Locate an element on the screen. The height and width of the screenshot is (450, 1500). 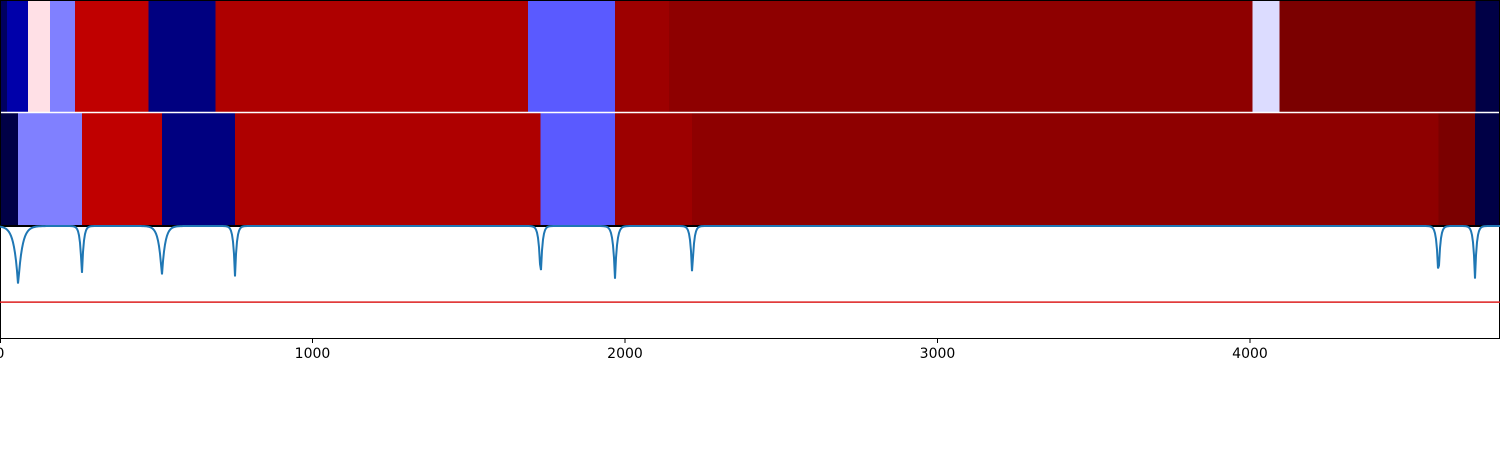
x-axis: 0 1000 2000 3000 4000 is located at coordinates (634, 350).